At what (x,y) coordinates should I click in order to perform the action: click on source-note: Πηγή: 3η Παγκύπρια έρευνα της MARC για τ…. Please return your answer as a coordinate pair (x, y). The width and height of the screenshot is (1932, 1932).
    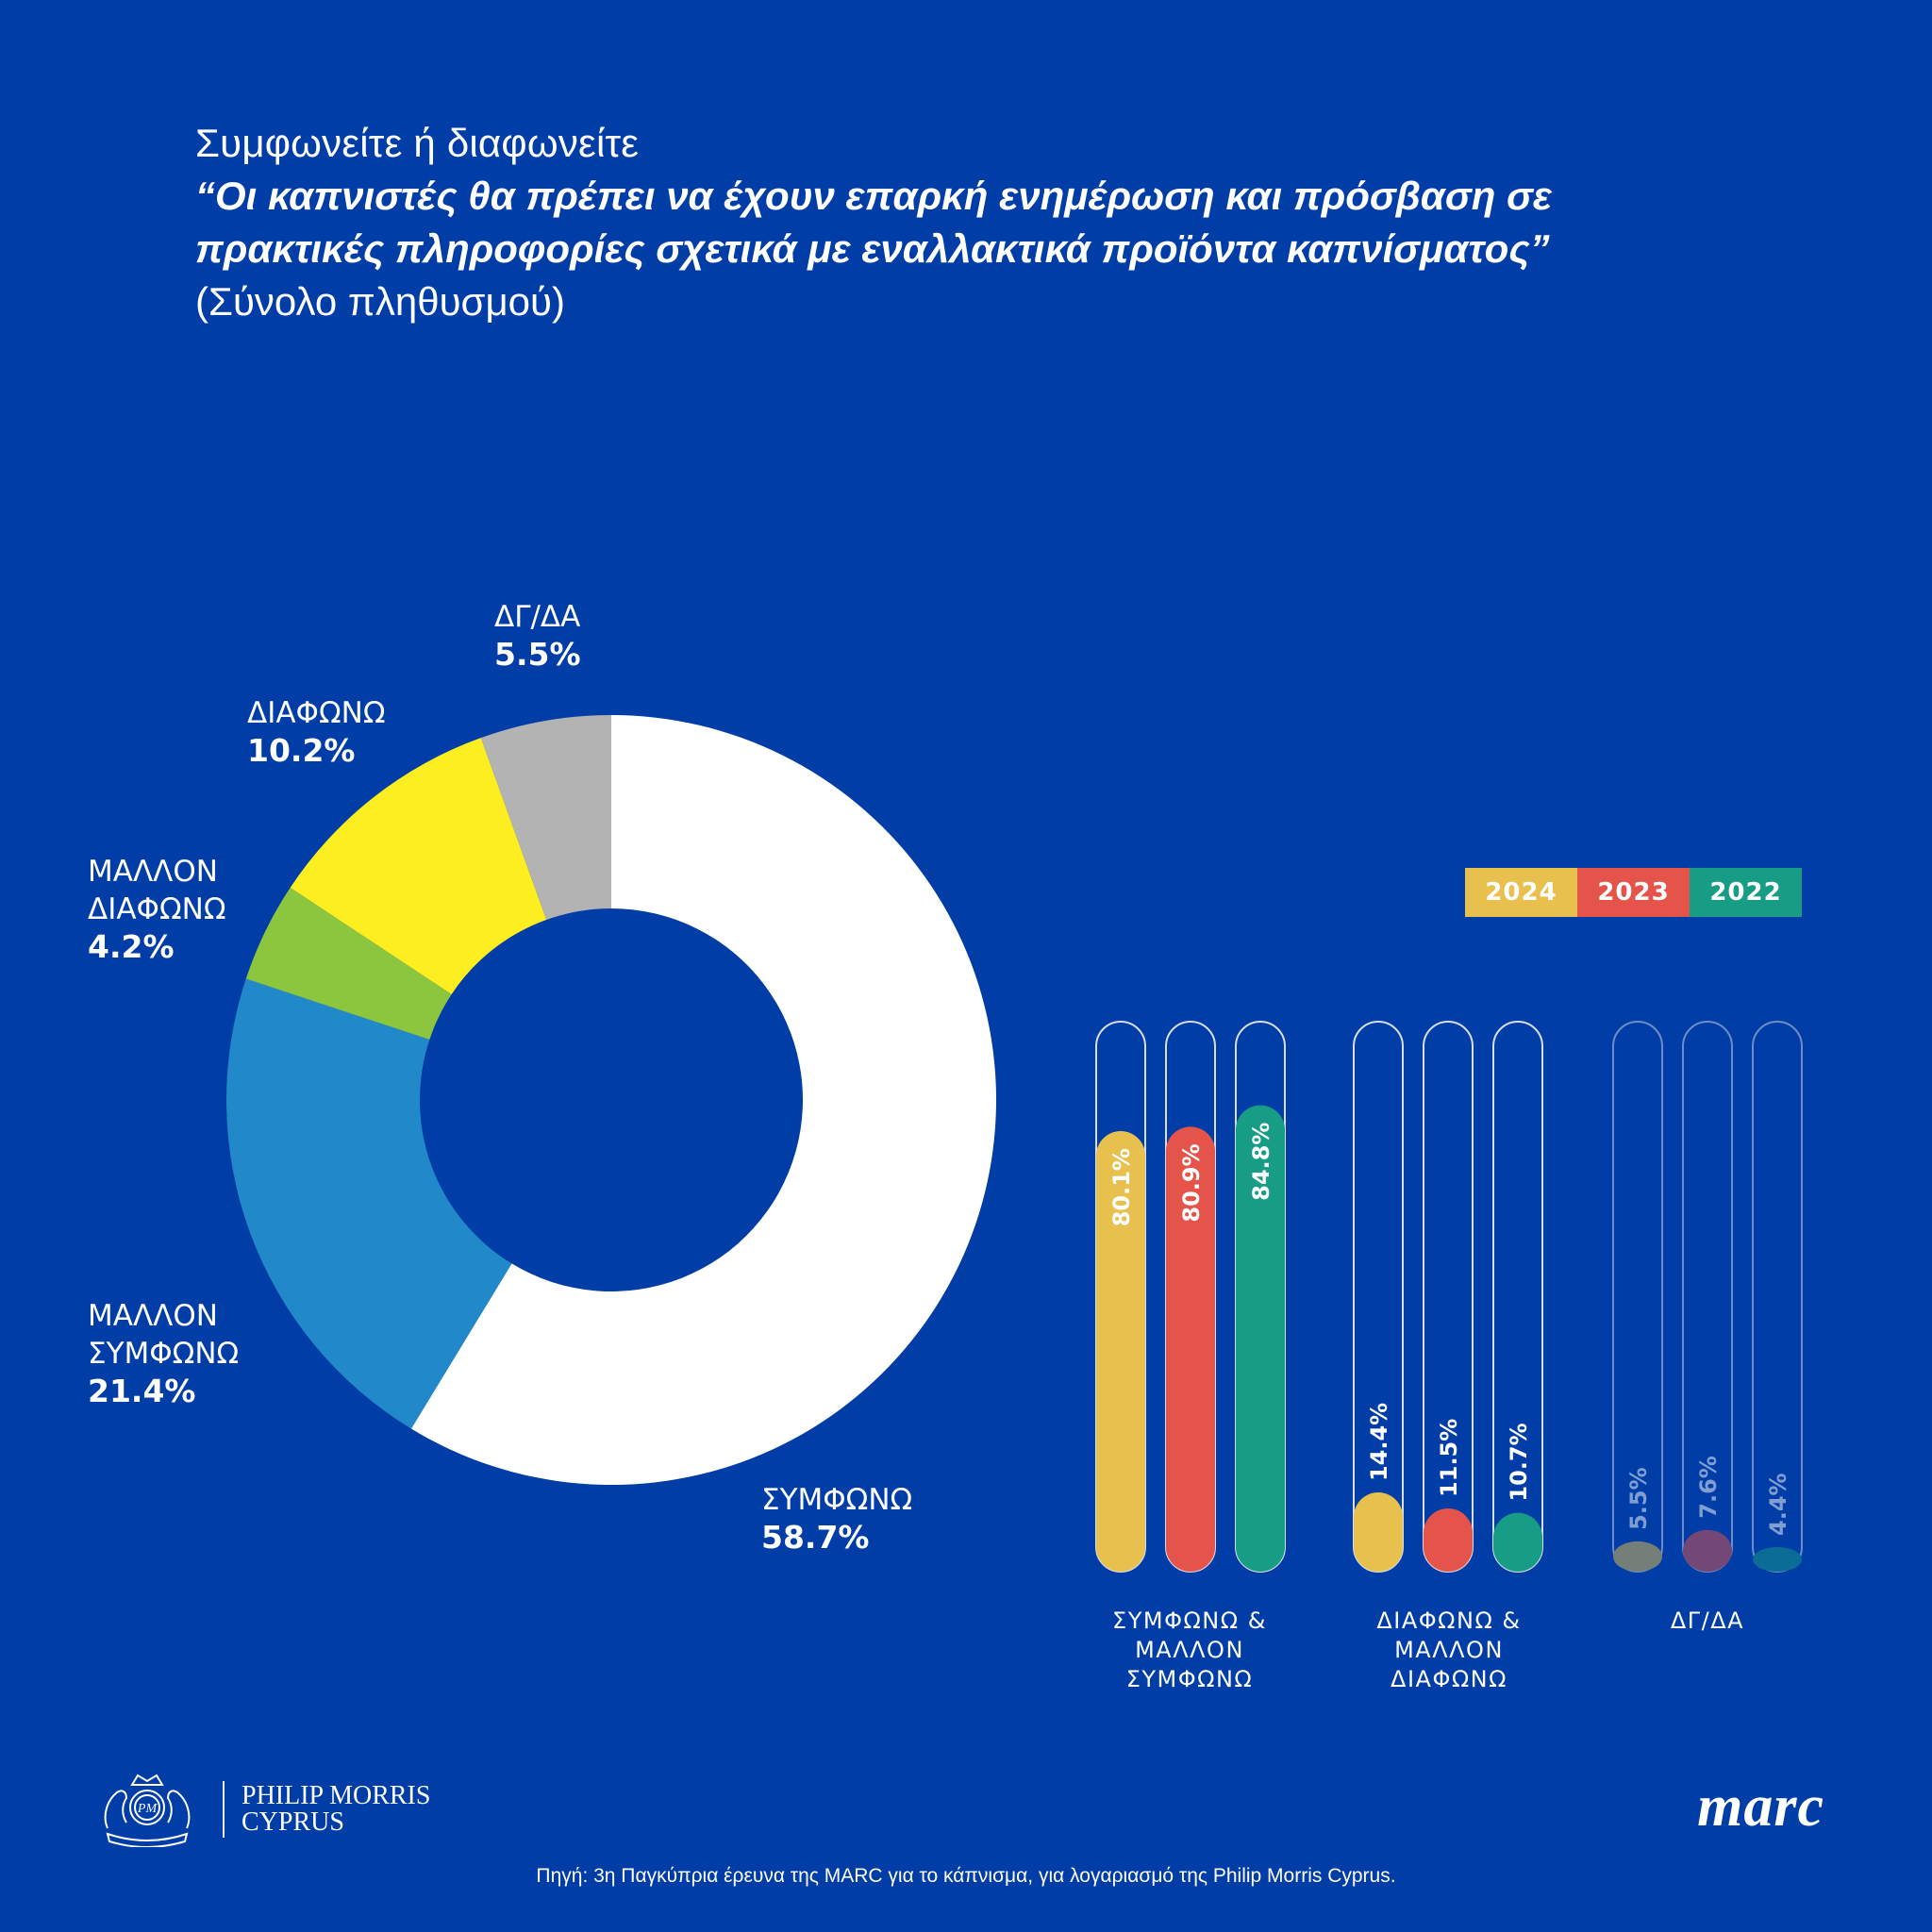
    Looking at the image, I should click on (966, 1876).